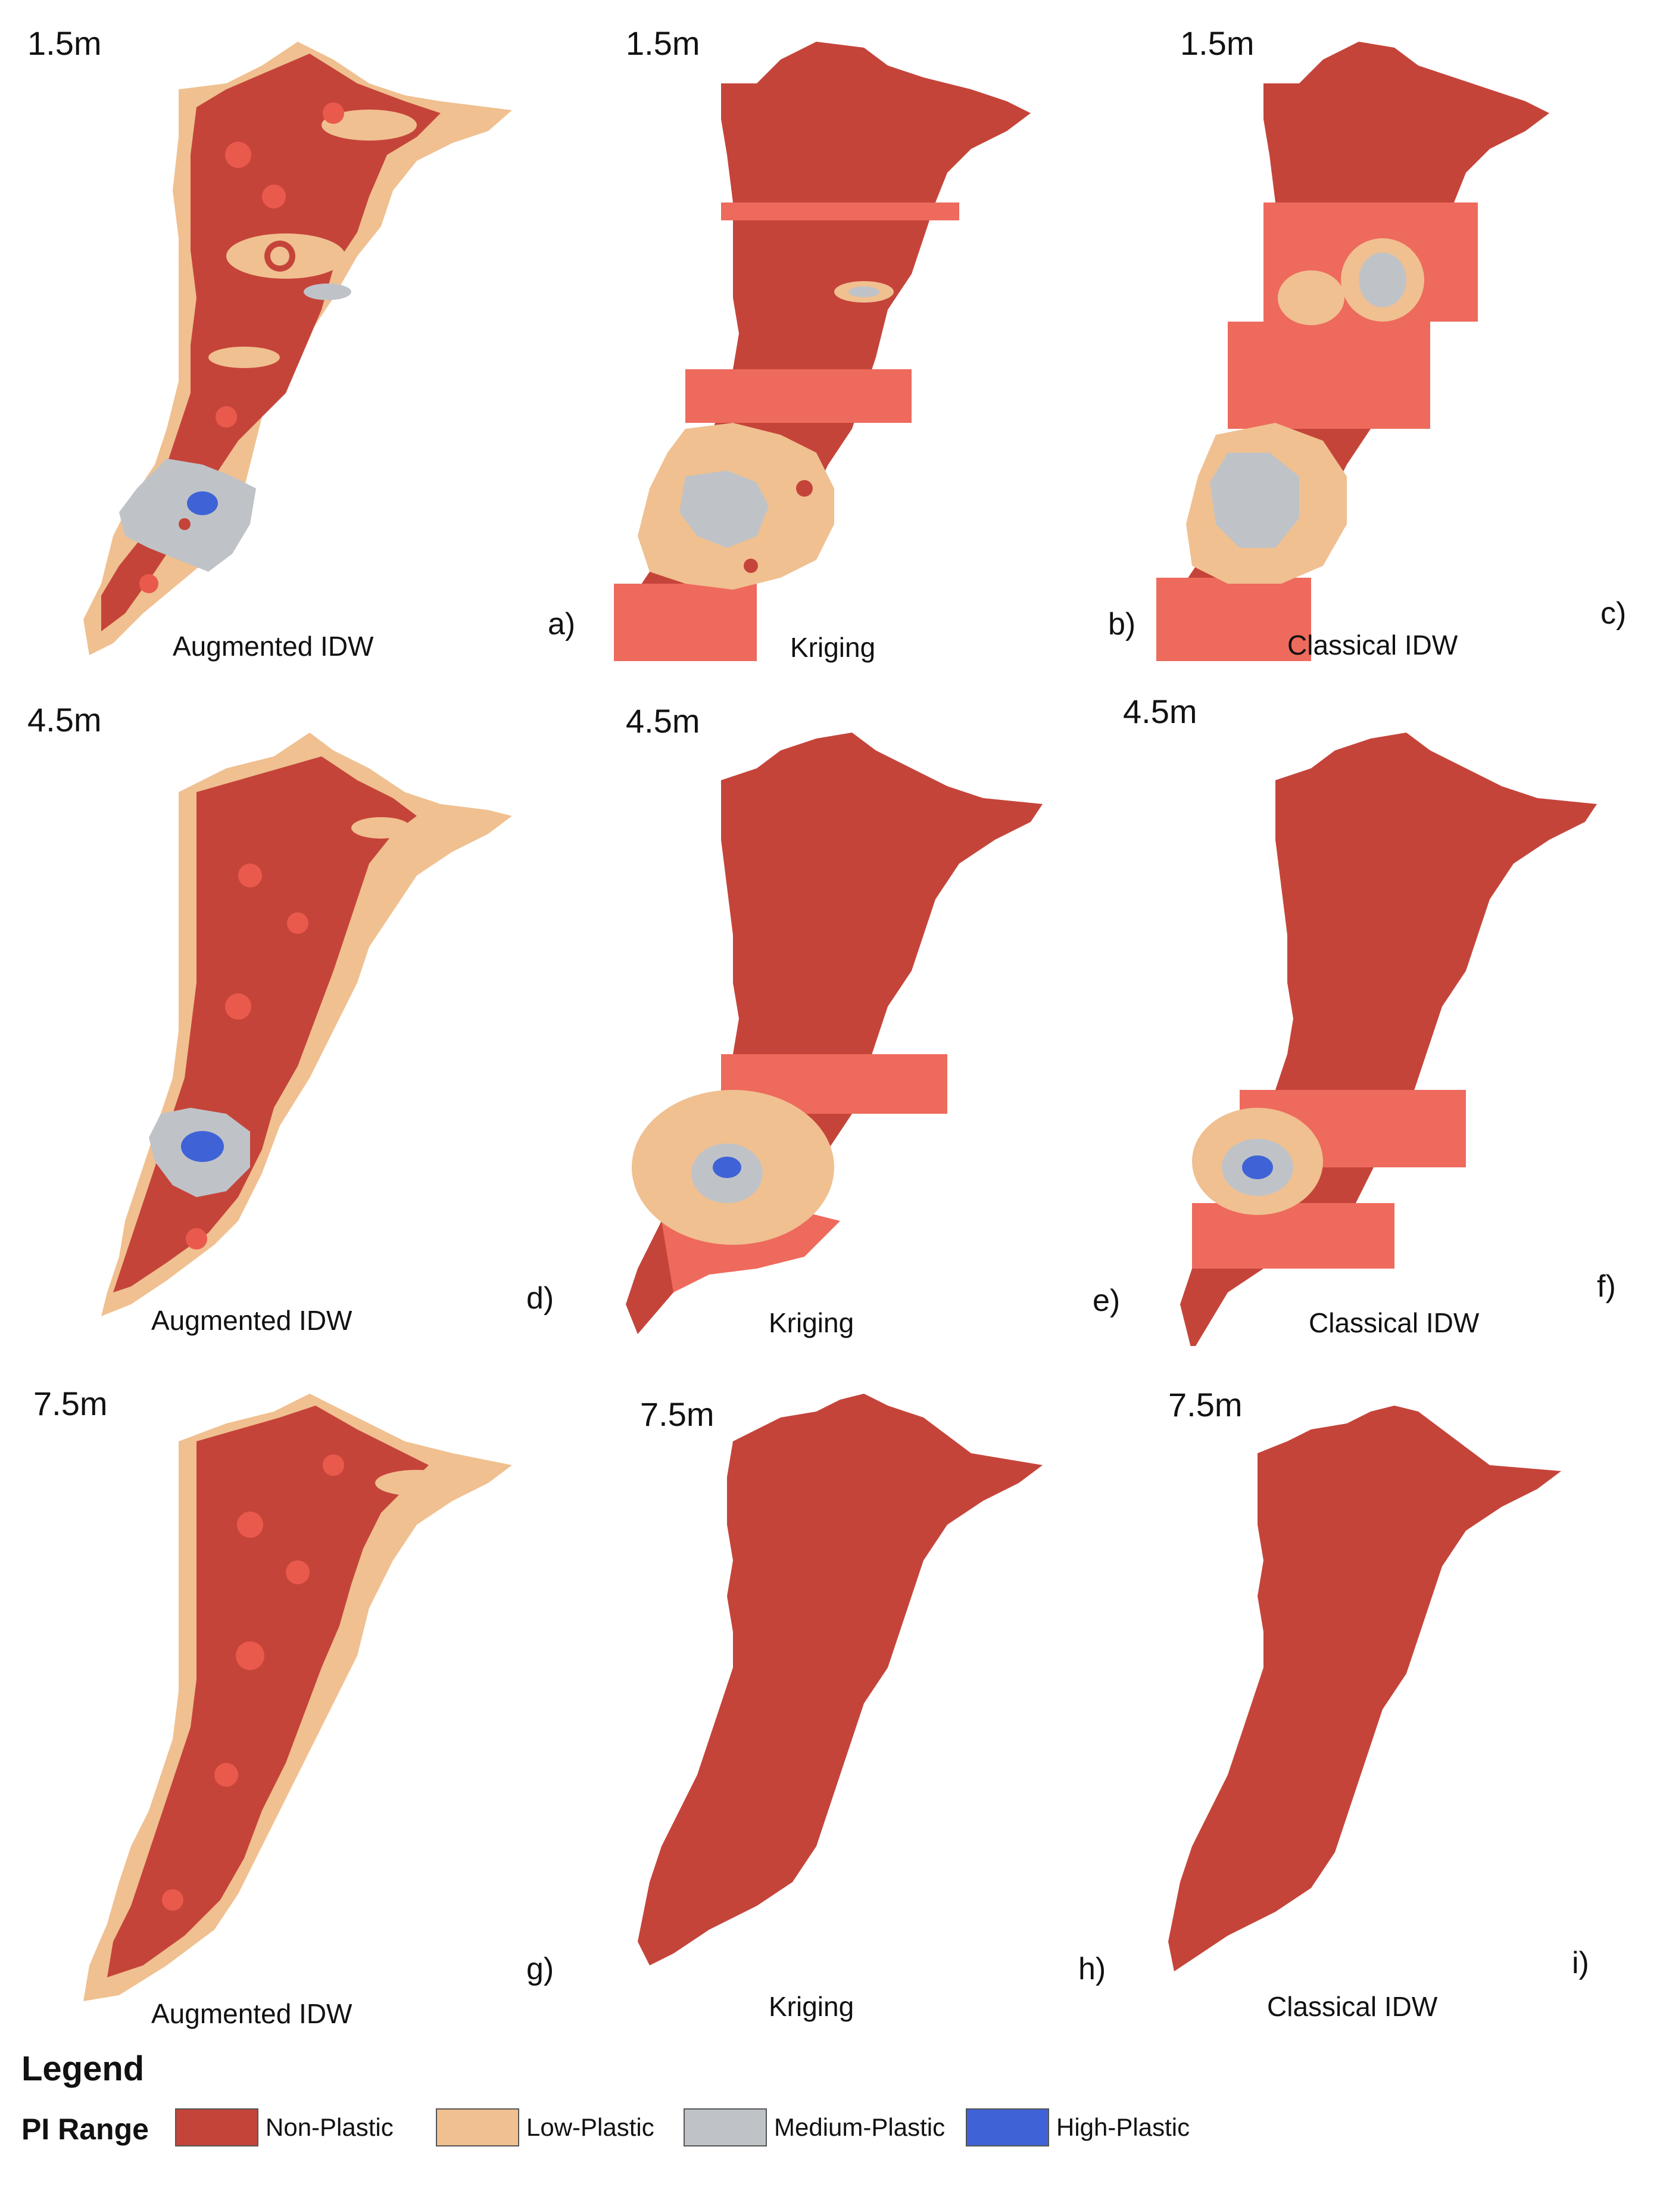  What do you see at coordinates (823, 352) in the screenshot?
I see `map-kriging-1-5m` at bounding box center [823, 352].